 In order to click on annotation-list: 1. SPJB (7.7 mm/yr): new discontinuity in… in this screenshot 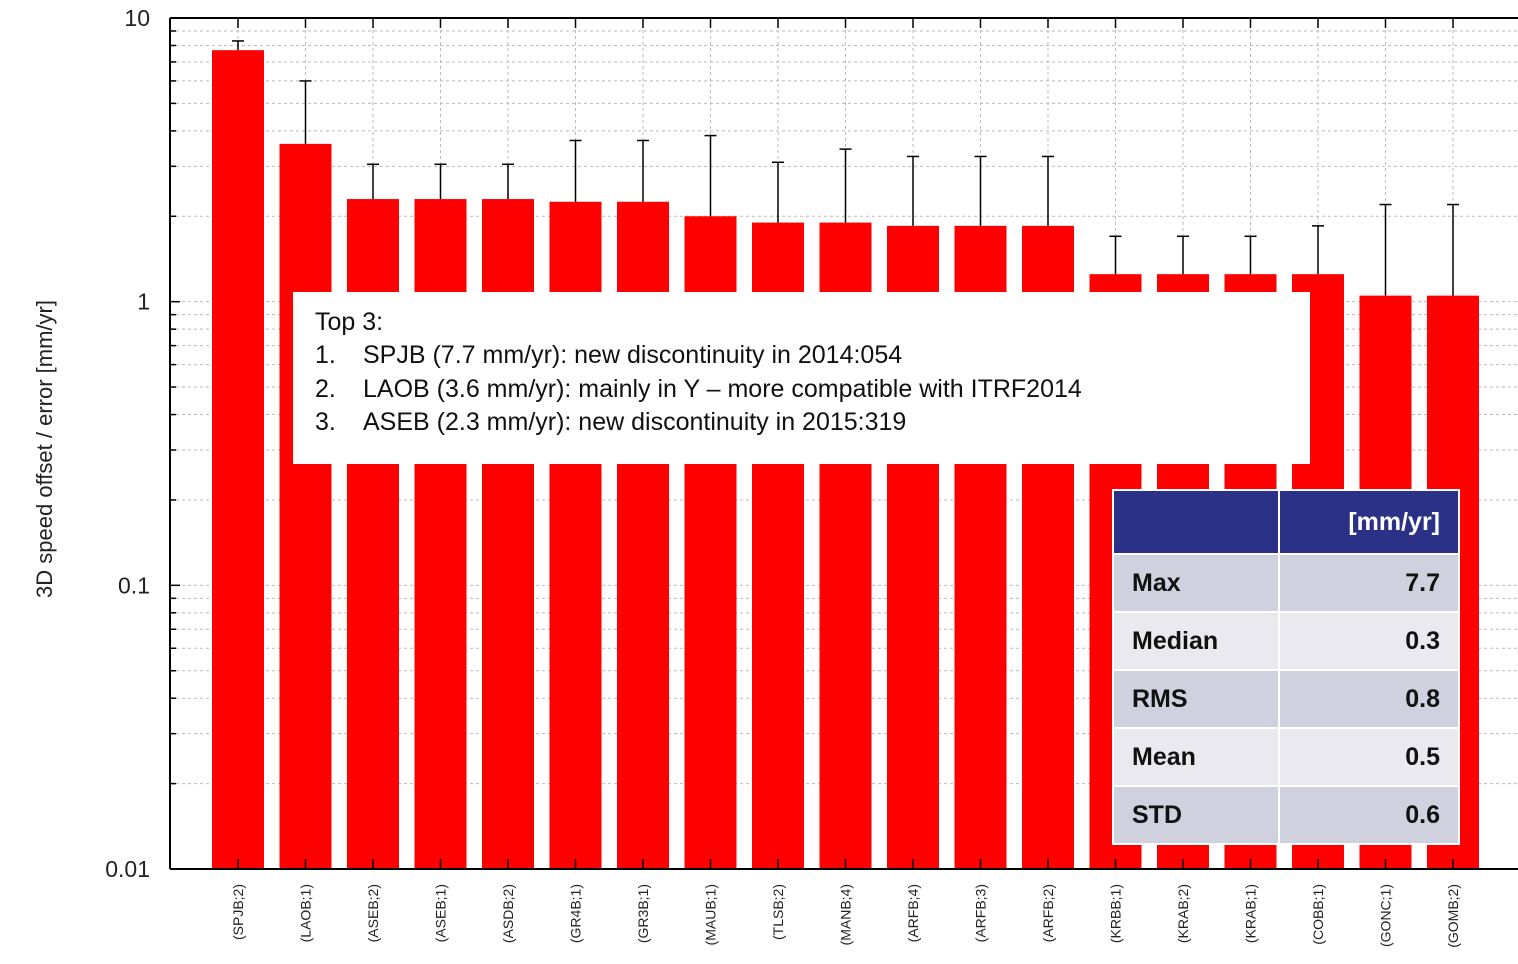, I will do `click(801, 389)`.